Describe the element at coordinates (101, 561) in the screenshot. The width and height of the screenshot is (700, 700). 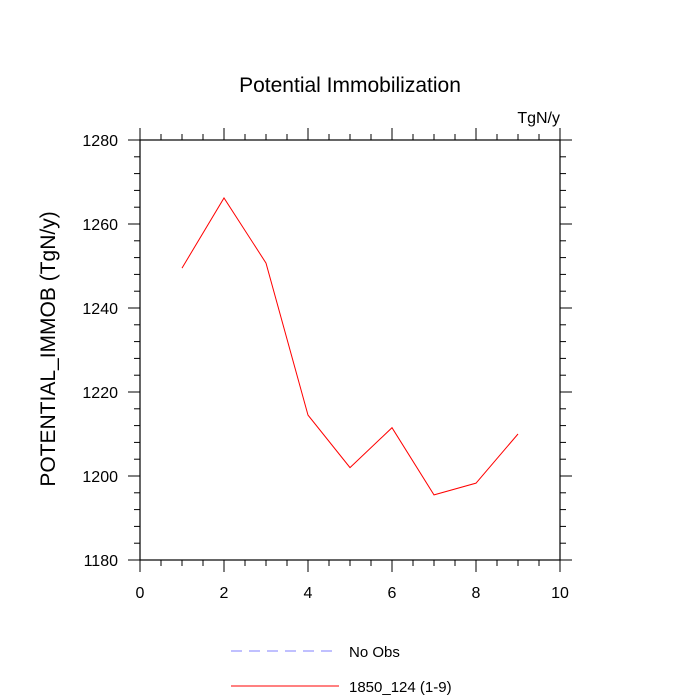
I see `y-tick-label: 1180` at that location.